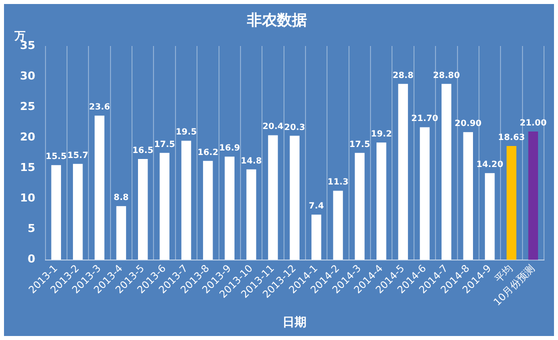  I want to click on data-label: 14.8, so click(251, 161).